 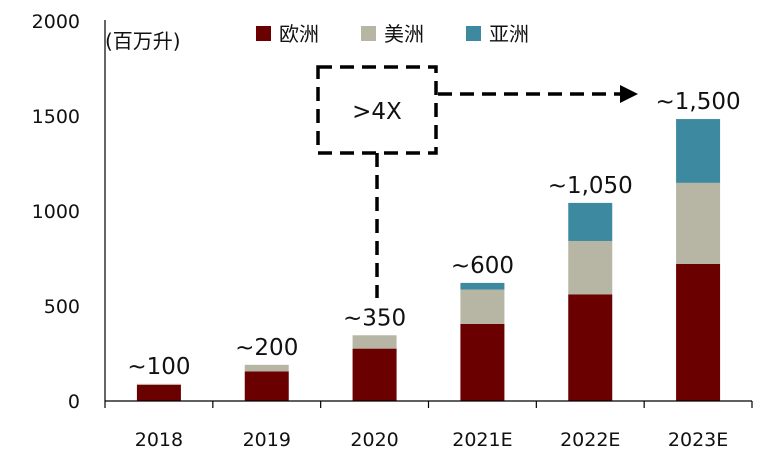 What do you see at coordinates (590, 186) in the screenshot?
I see `total-label: ~1,050` at bounding box center [590, 186].